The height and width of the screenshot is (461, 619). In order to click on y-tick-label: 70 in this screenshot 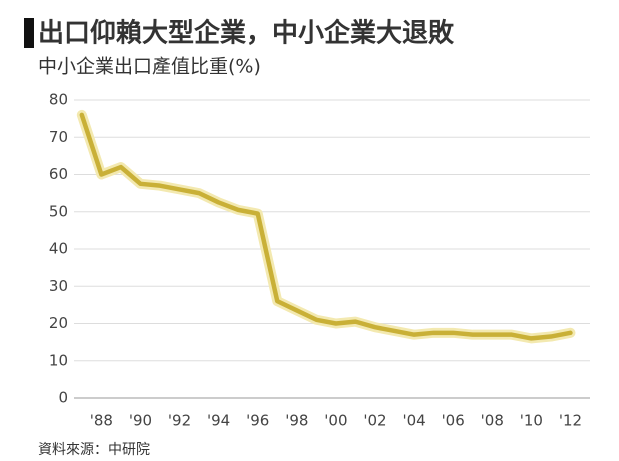, I will do `click(58, 137)`.